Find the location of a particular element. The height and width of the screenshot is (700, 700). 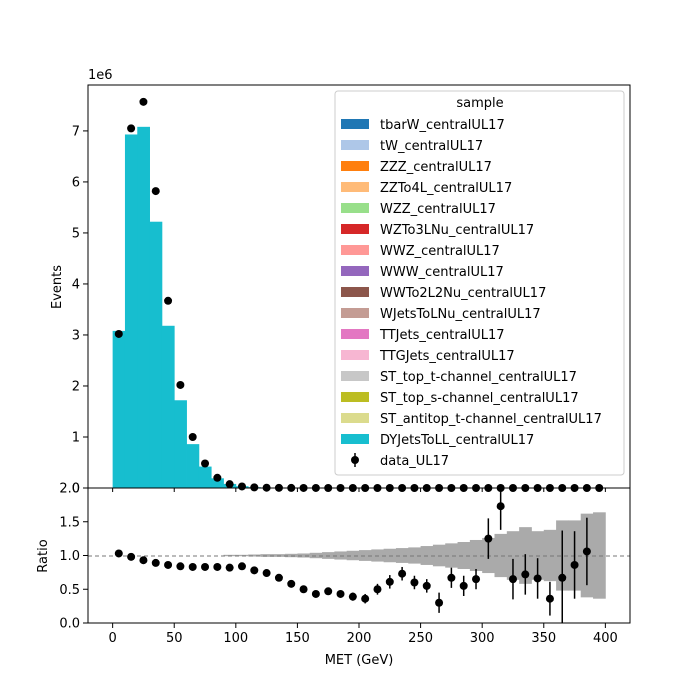

legend-label: WZTo3LNu_centralUL17 is located at coordinates (457, 230).